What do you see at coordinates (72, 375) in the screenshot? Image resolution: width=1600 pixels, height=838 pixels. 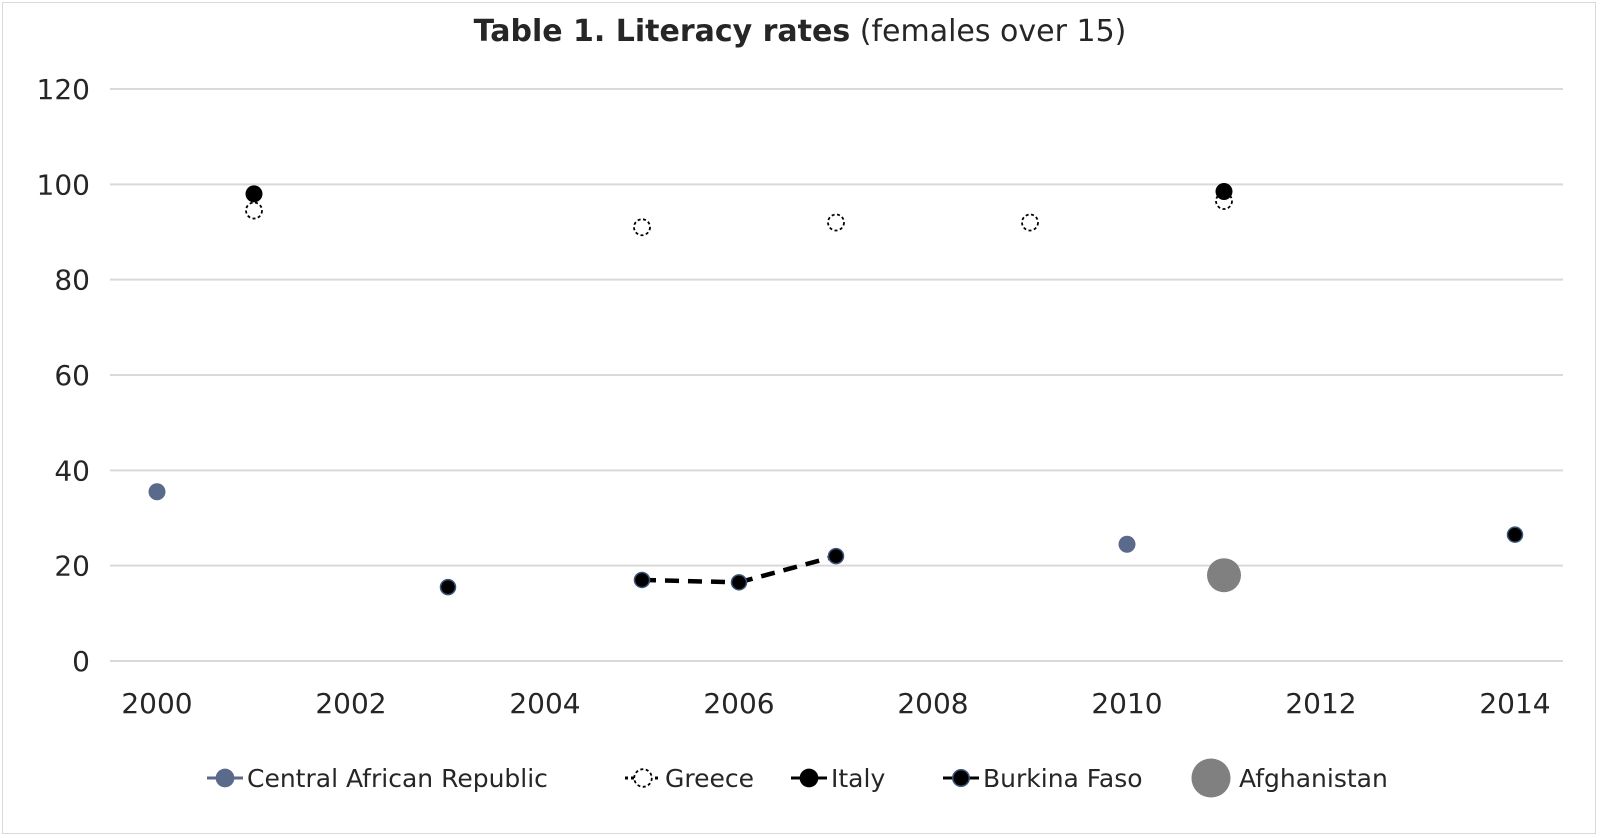 I see `y-tick-label: 60` at bounding box center [72, 375].